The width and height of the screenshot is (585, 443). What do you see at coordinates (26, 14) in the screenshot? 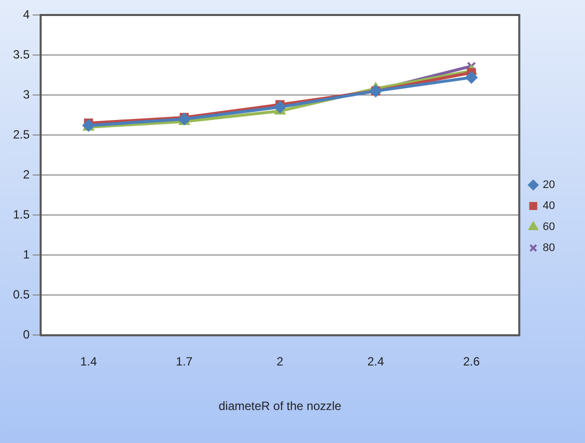
I see `y-tick-label: 4` at bounding box center [26, 14].